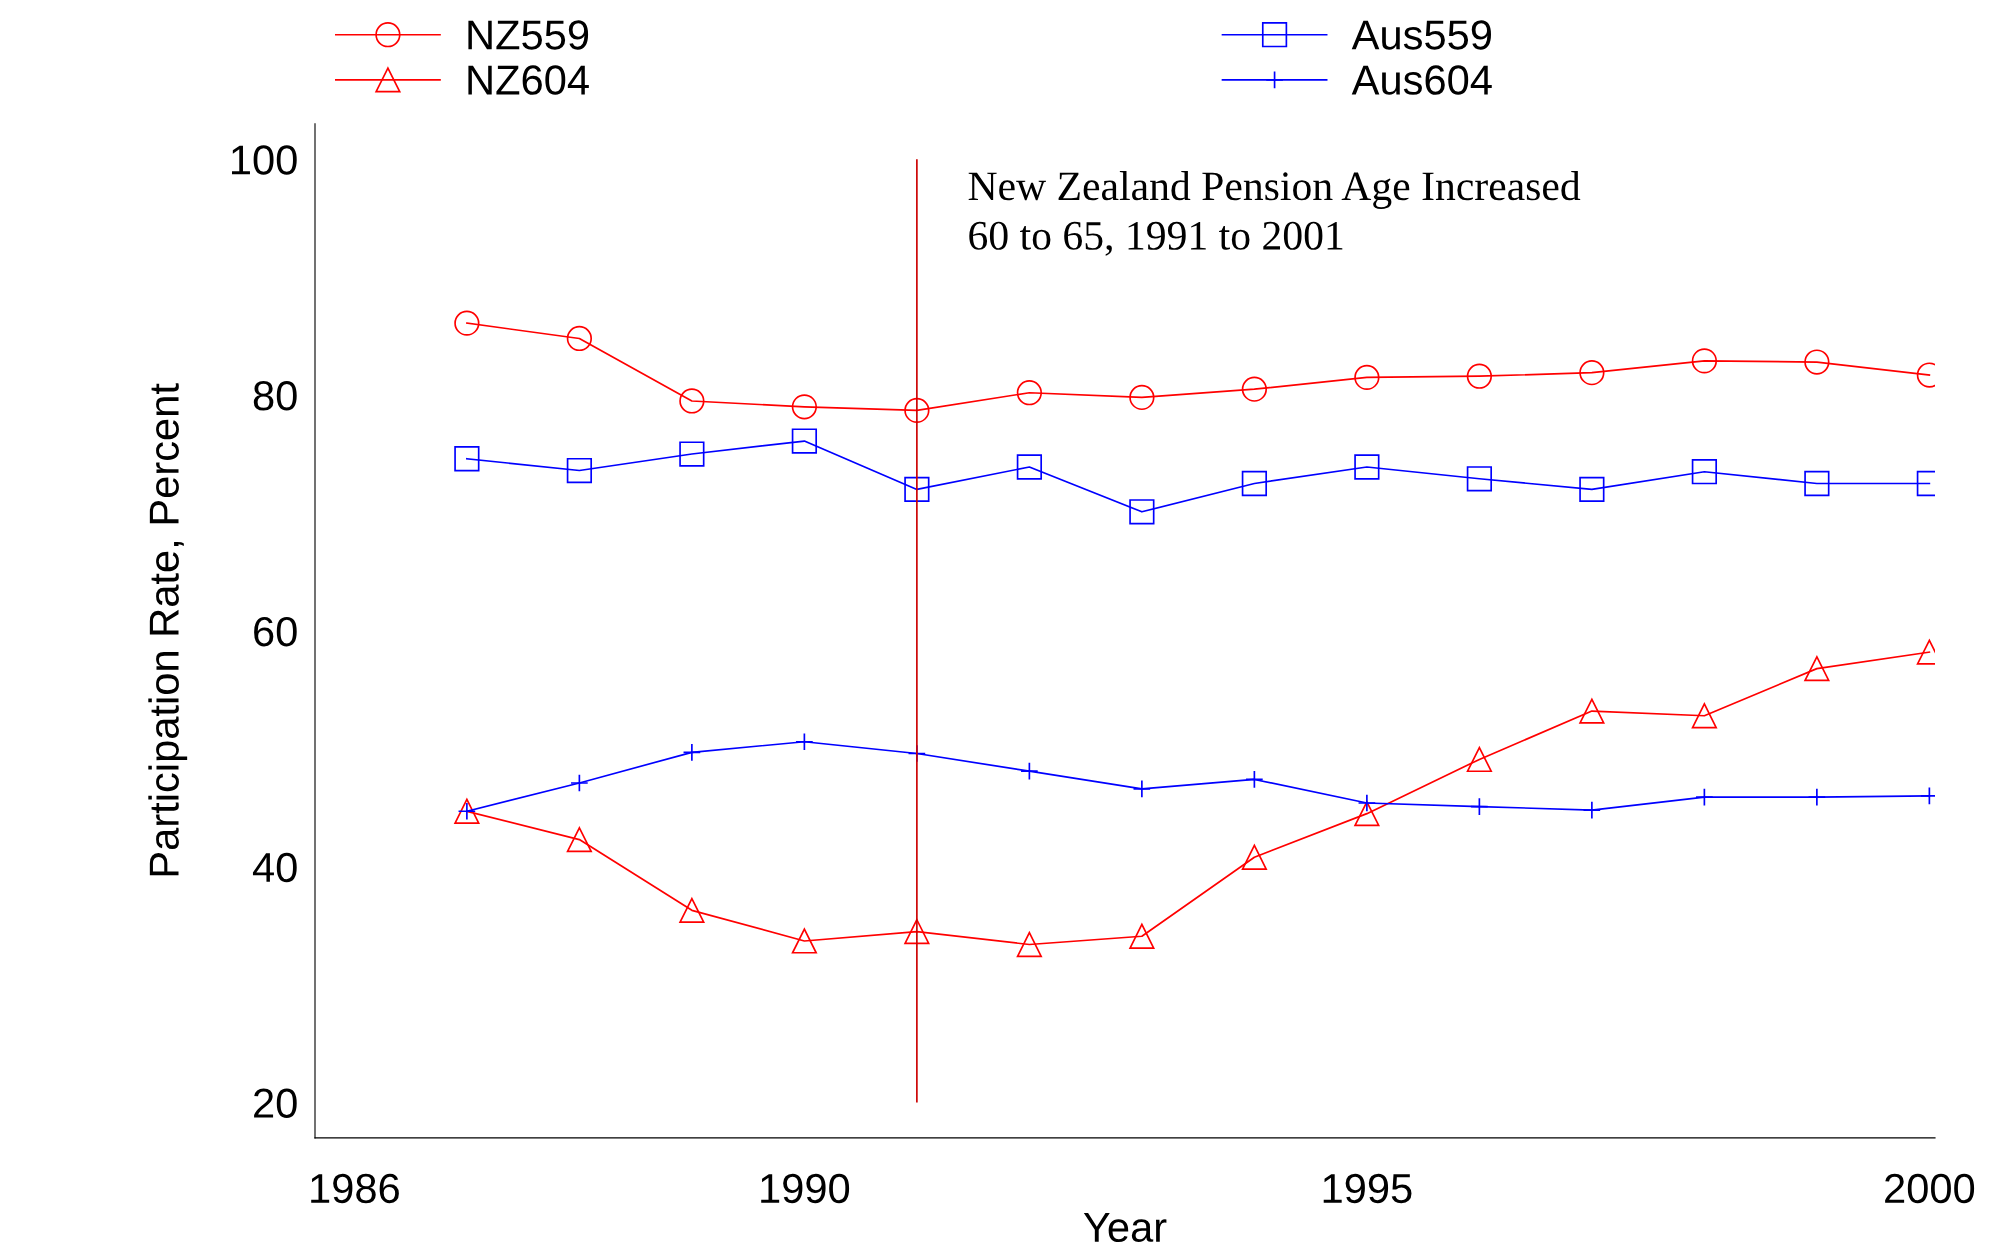 Image resolution: width=2000 pixels, height=1259 pixels. Describe the element at coordinates (1421, 80) in the screenshot. I see `legend-label: Aus604` at that location.